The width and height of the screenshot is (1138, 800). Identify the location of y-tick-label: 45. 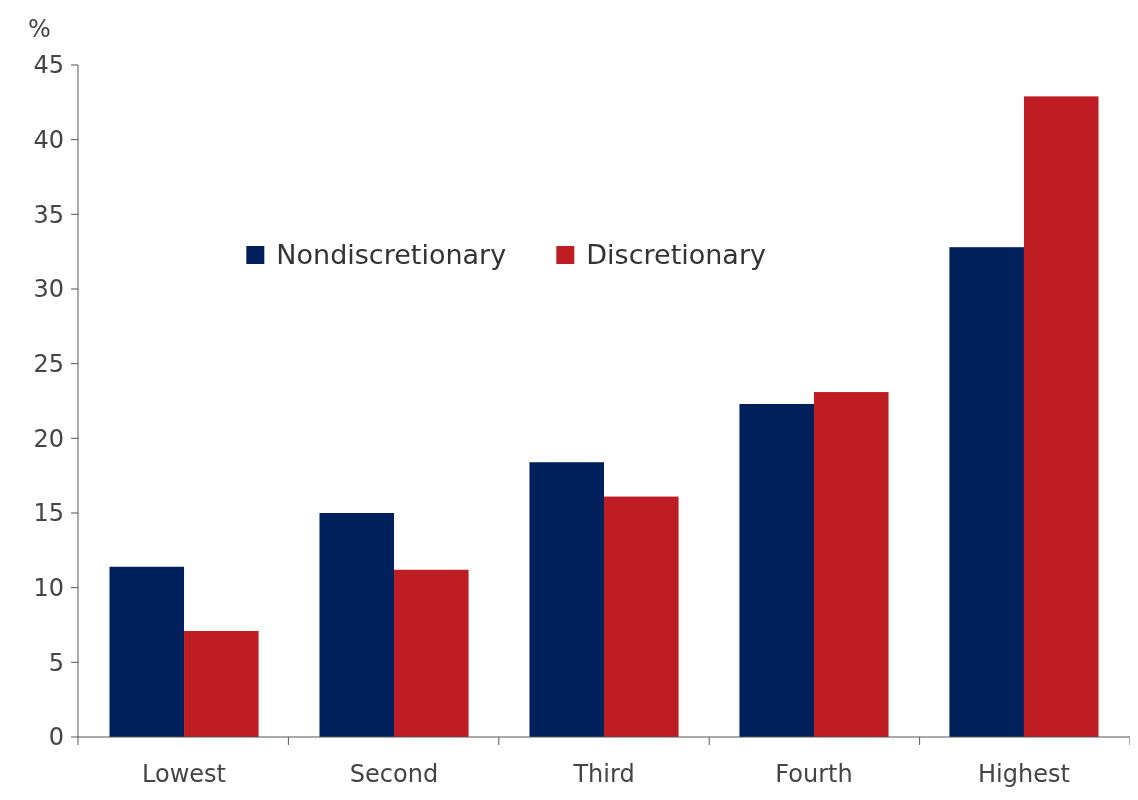
(48, 65).